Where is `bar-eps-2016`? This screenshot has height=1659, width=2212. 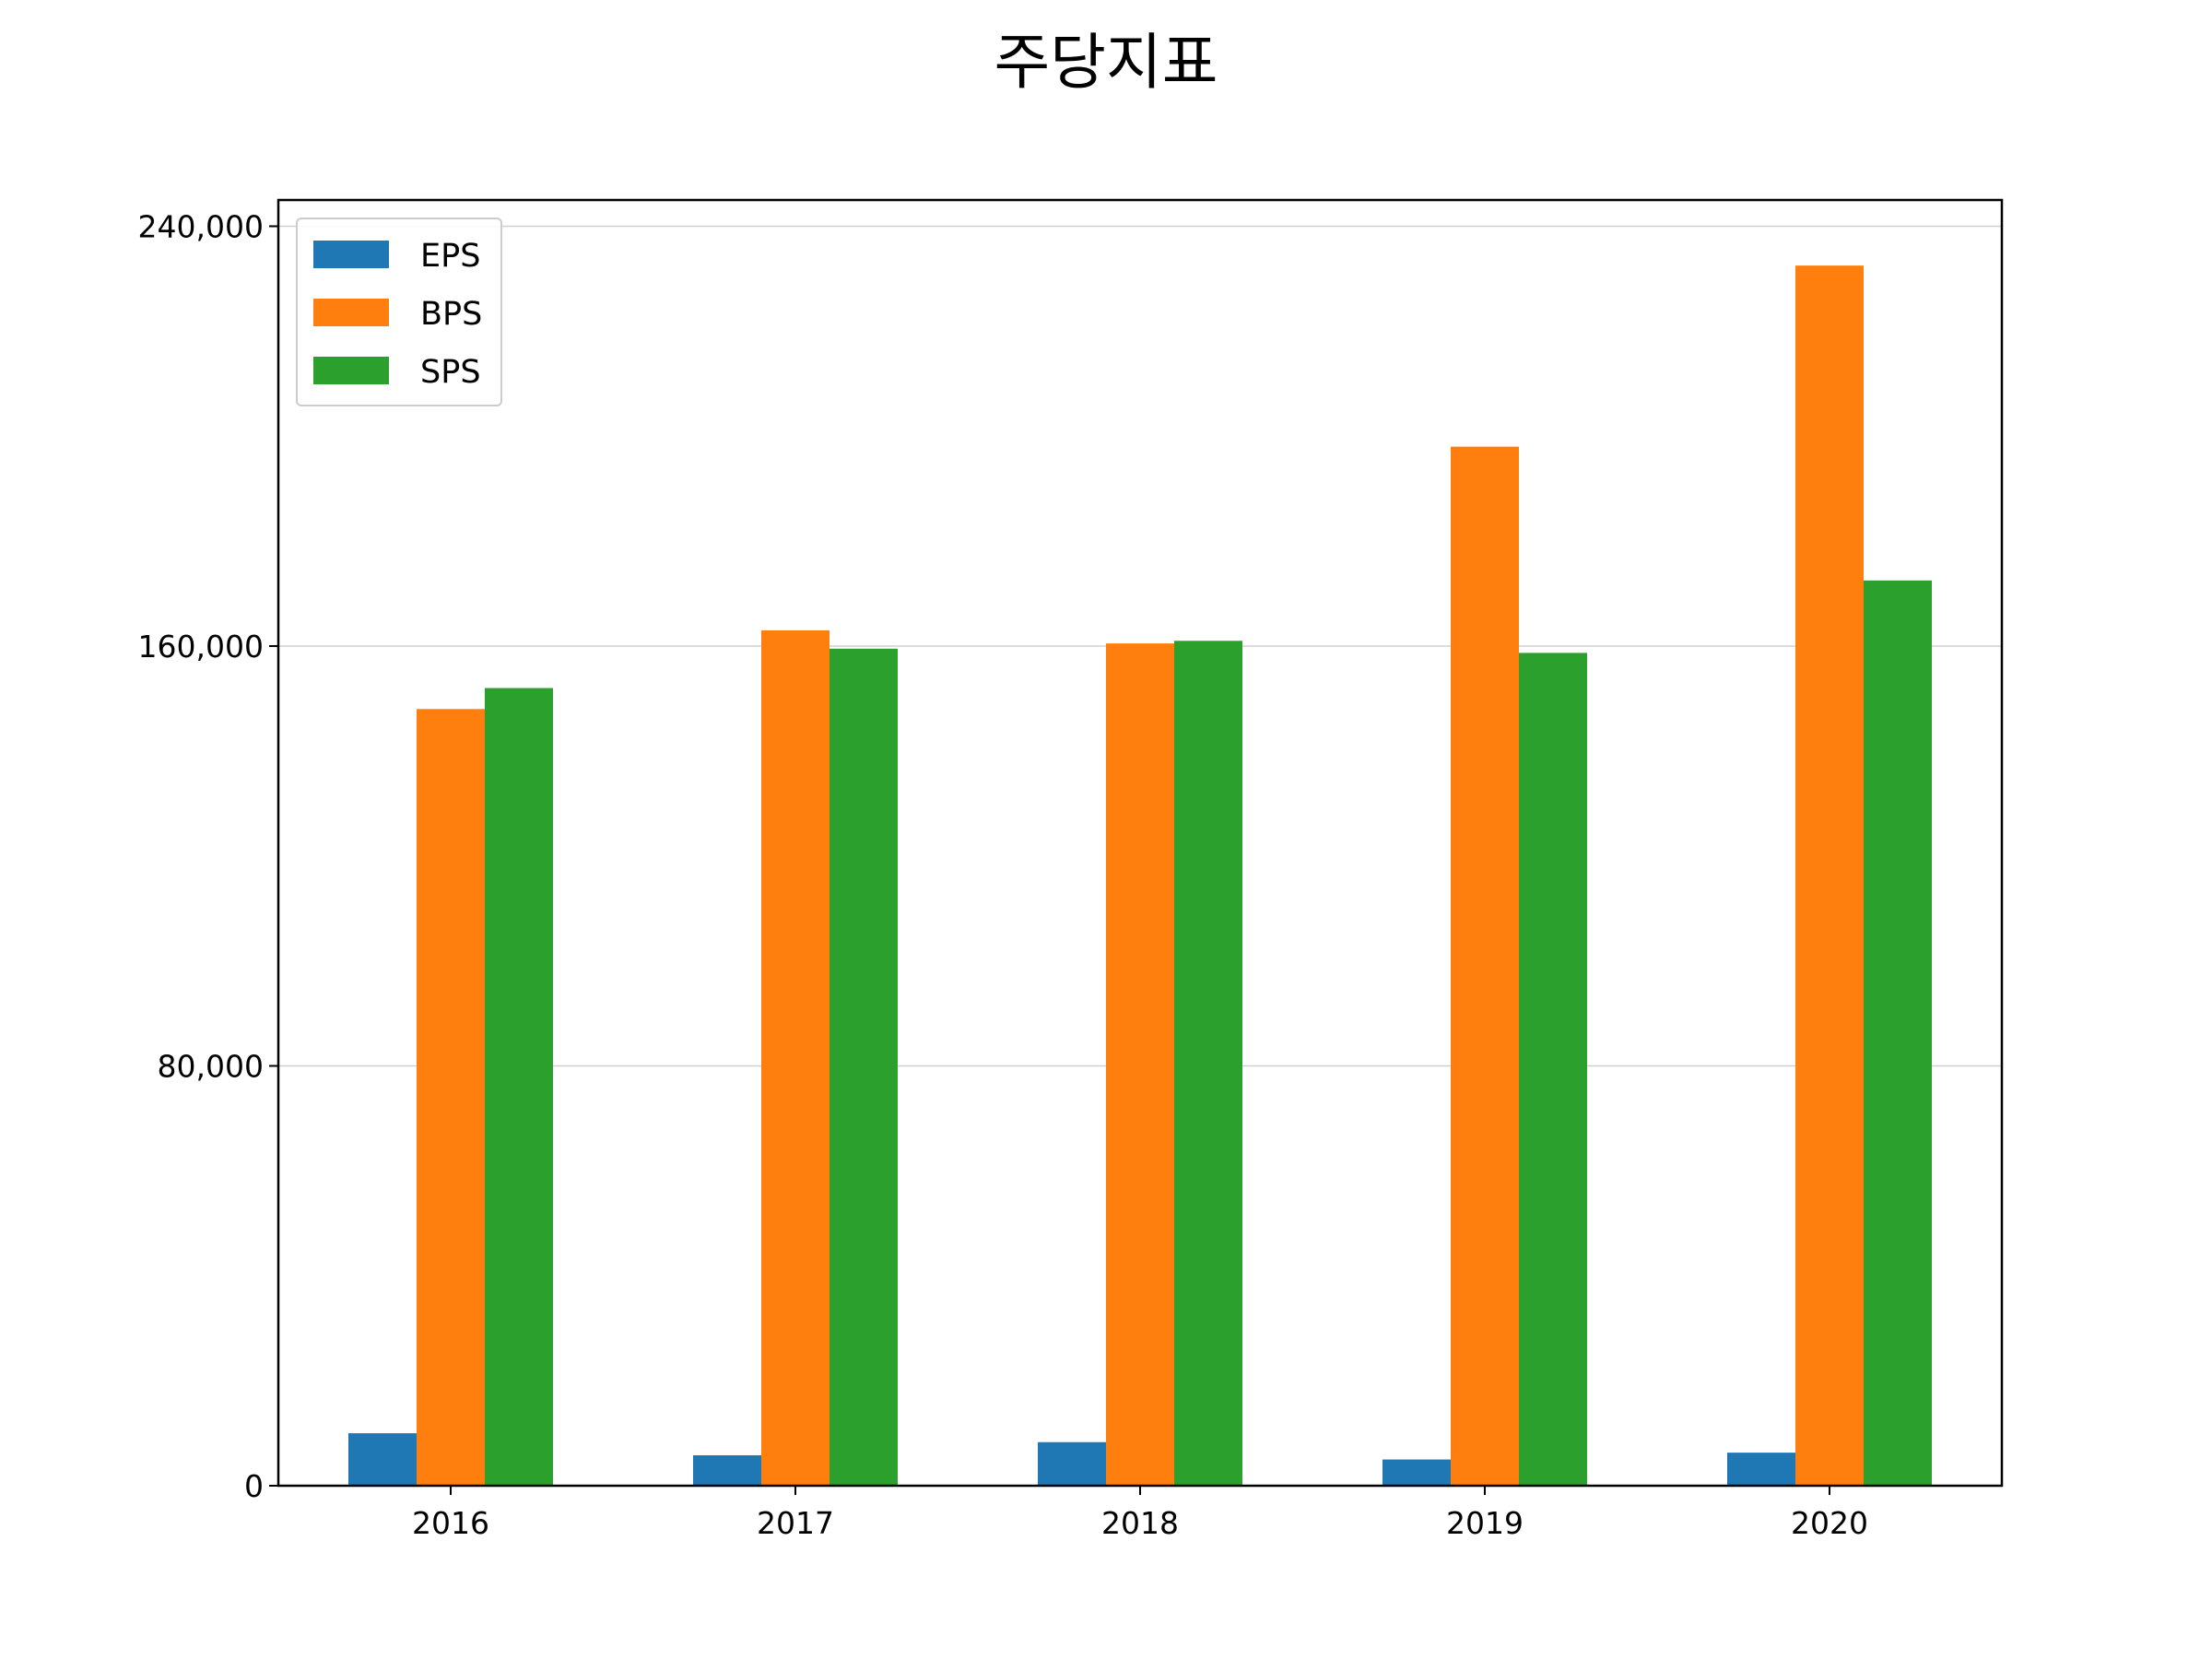
bar-eps-2016 is located at coordinates (382, 1459).